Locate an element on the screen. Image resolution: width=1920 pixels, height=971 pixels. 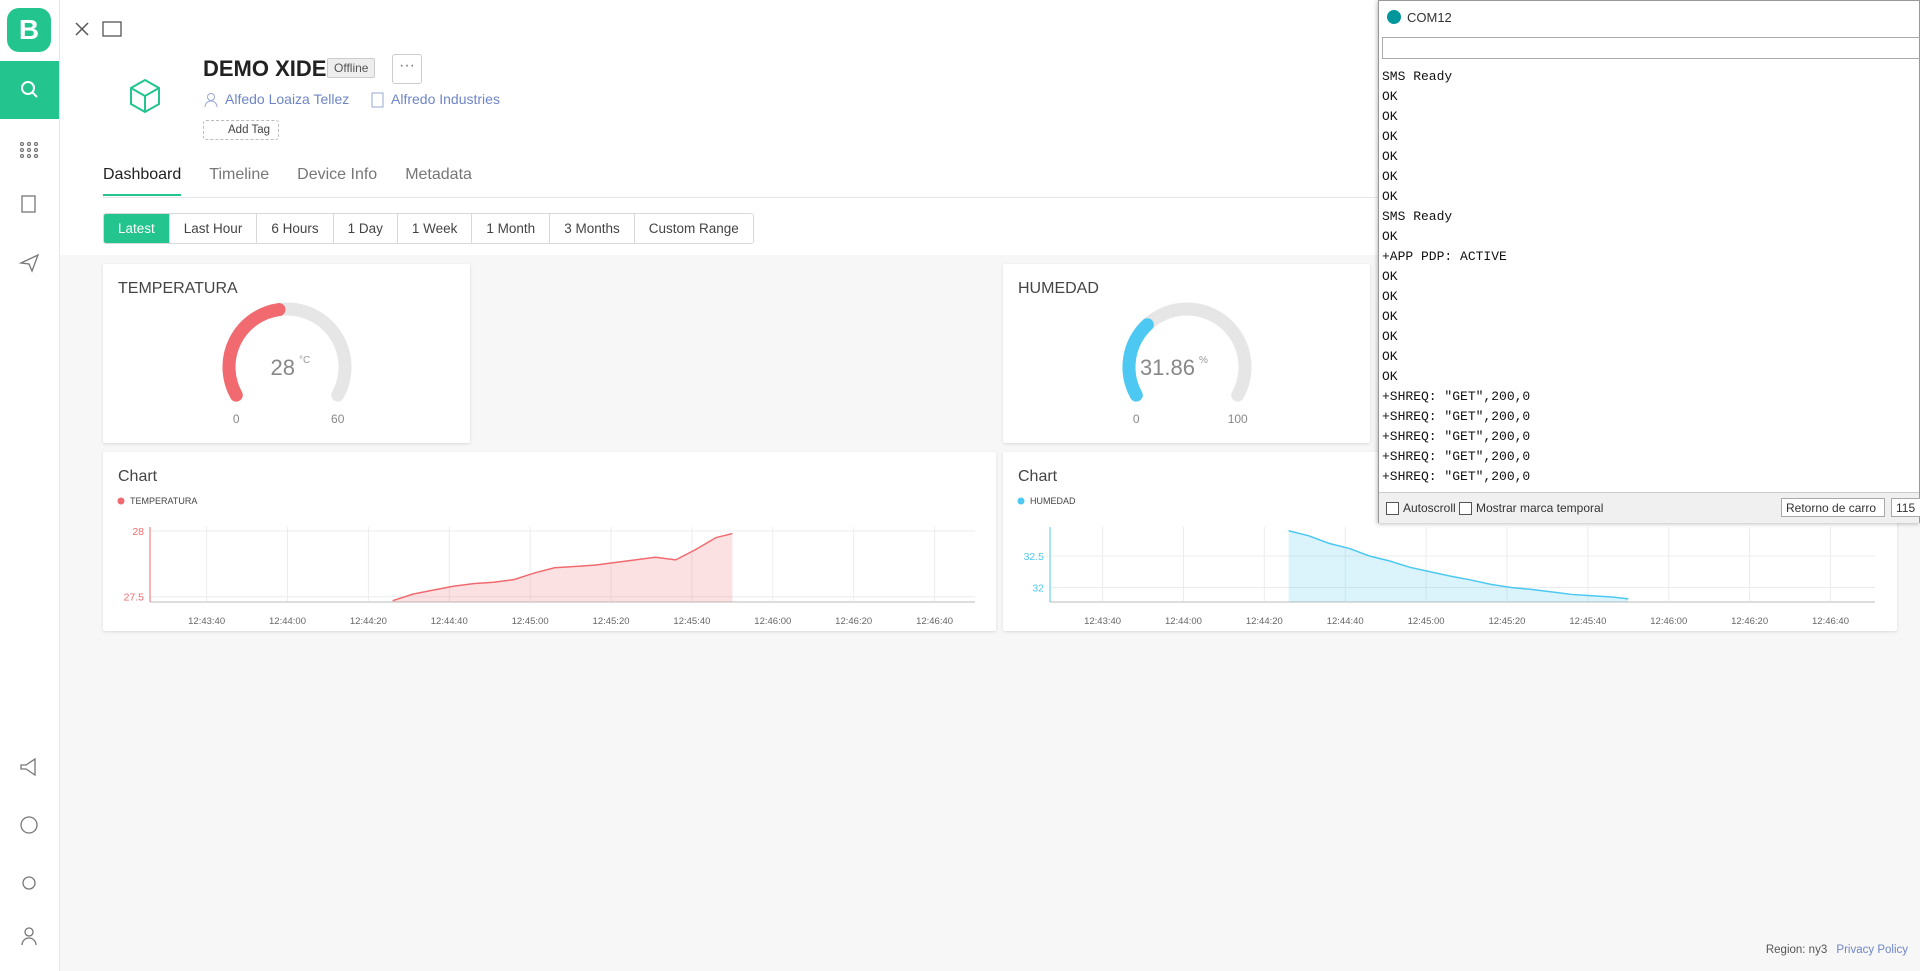
region: Region: ny3 is located at coordinates (1796, 950).